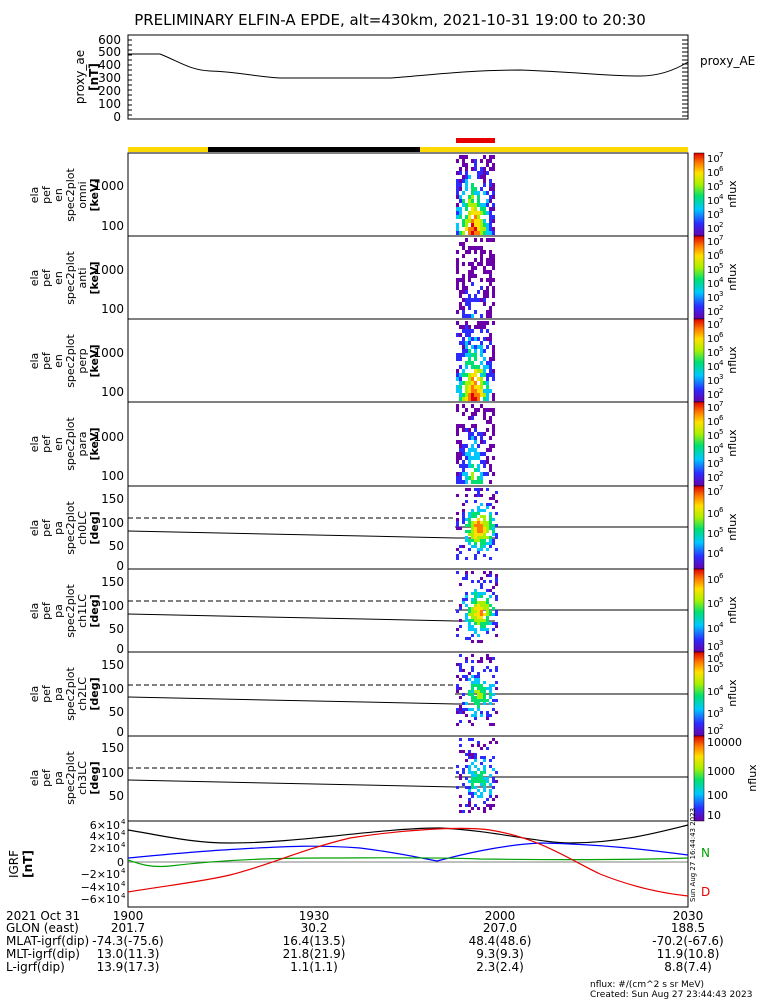 The width and height of the screenshot is (775, 1000). I want to click on svg-text: 3, so click(721, 460).